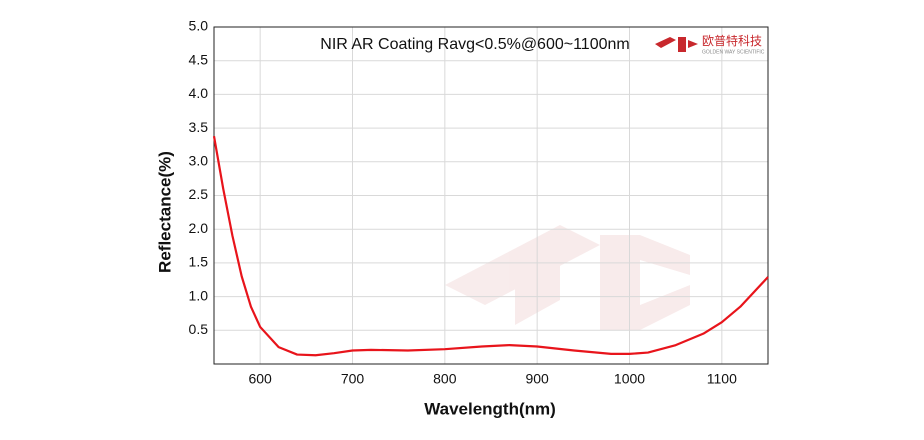 Image resolution: width=924 pixels, height=440 pixels. Describe the element at coordinates (722, 379) in the screenshot. I see `x-tick-label: 1100` at that location.